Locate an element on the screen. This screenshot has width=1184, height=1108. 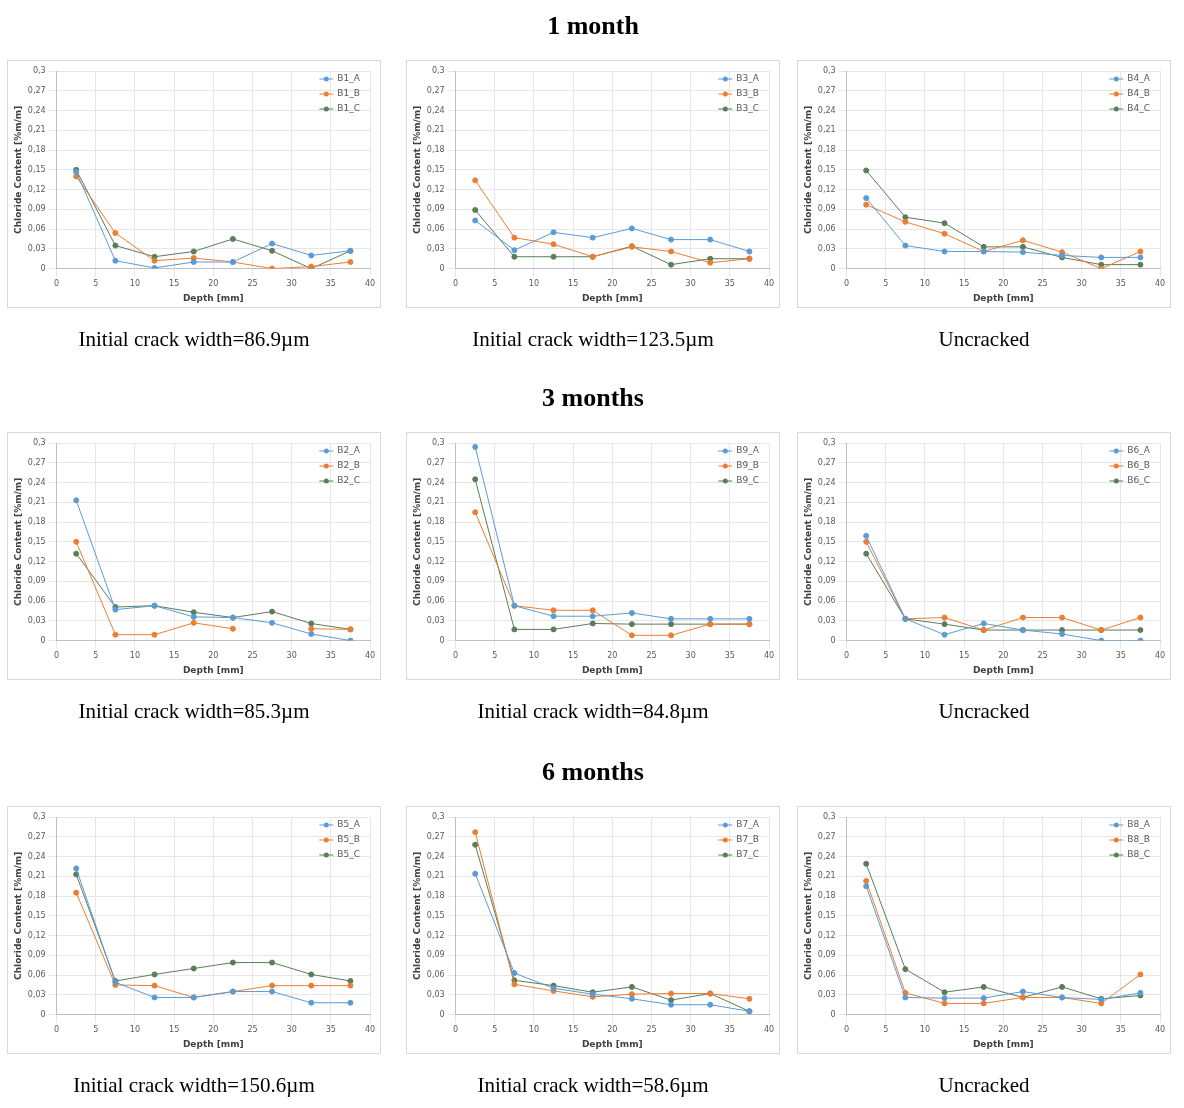
text: Initial crack width=86.9µm is located at coordinates (194, 339).